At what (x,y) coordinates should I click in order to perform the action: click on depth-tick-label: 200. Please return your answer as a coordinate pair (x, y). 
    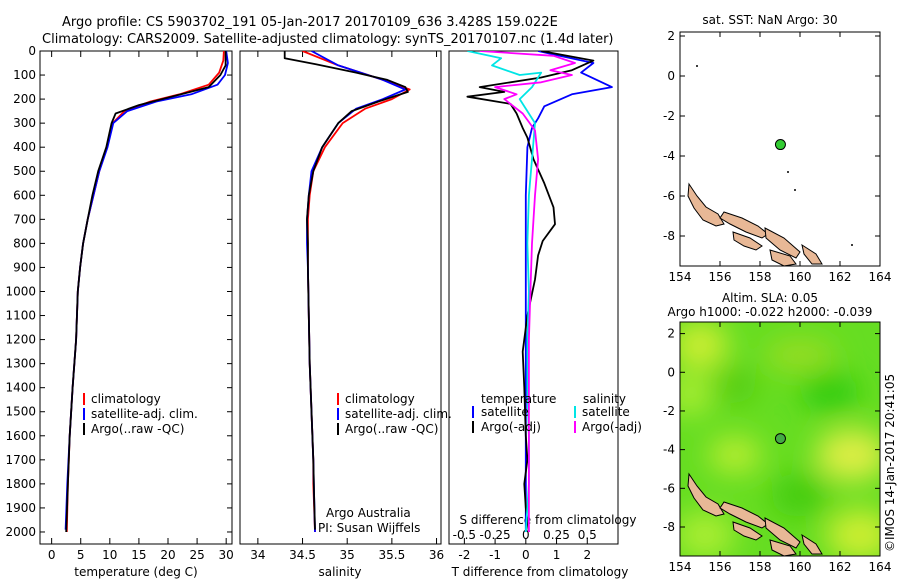
    Looking at the image, I should click on (24, 99).